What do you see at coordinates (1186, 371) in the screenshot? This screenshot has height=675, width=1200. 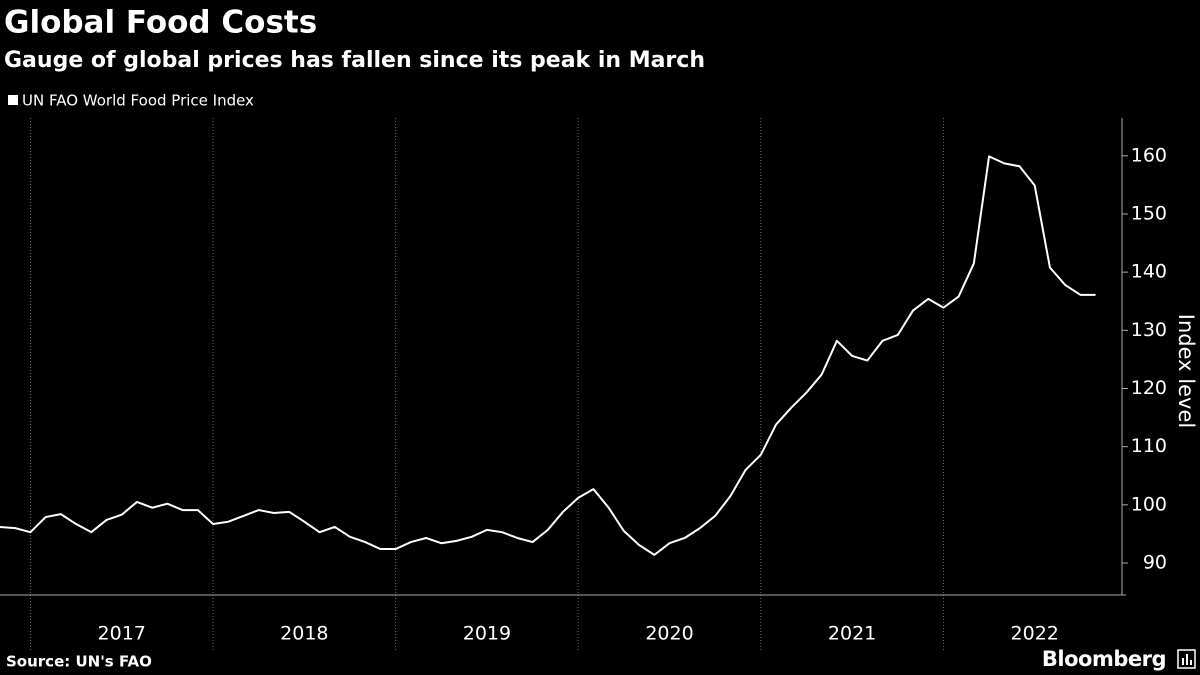 I see `y-axis-label: Index level` at bounding box center [1186, 371].